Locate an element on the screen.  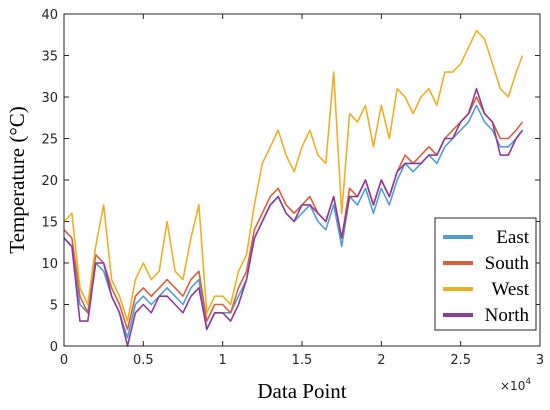
x-tick-label: 1.5 is located at coordinates (302, 360).